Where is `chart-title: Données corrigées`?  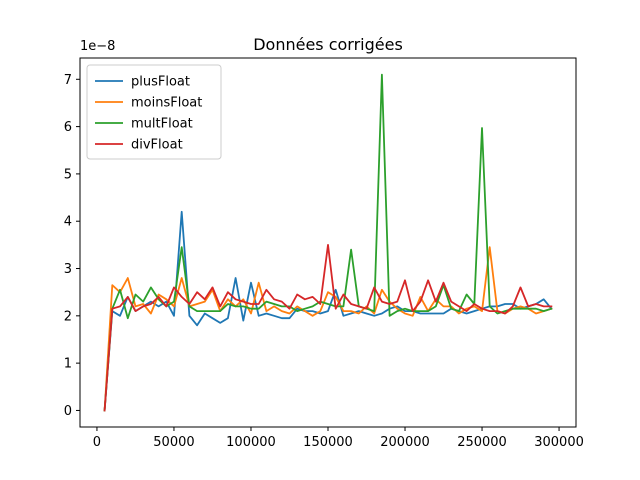
chart-title: Données corrigées is located at coordinates (328, 44).